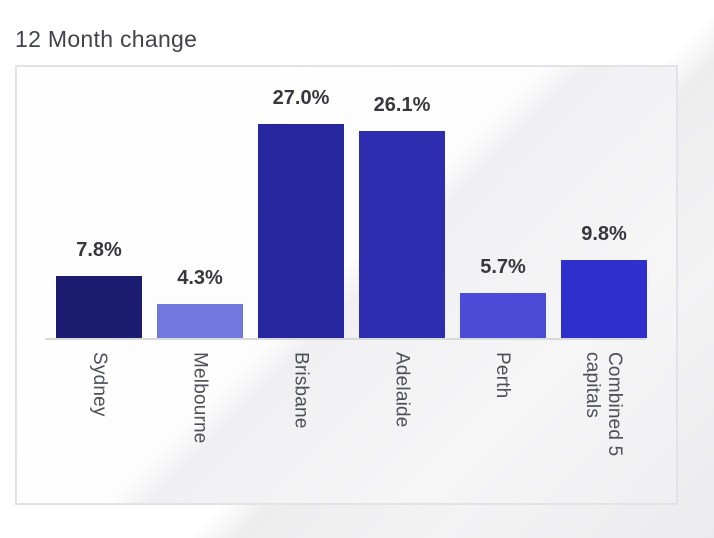  What do you see at coordinates (99, 307) in the screenshot?
I see `bar-sydney` at bounding box center [99, 307].